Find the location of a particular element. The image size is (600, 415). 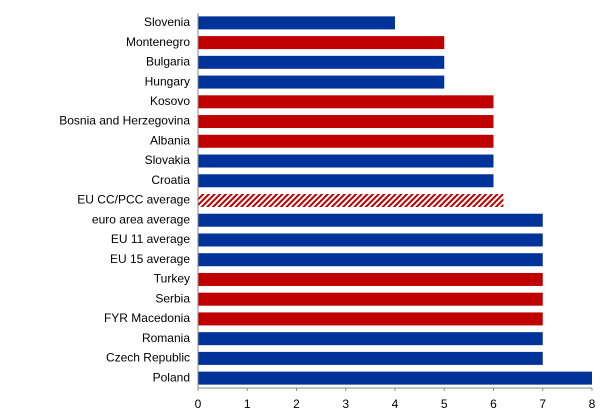

x-tick-label: 5 is located at coordinates (444, 404).